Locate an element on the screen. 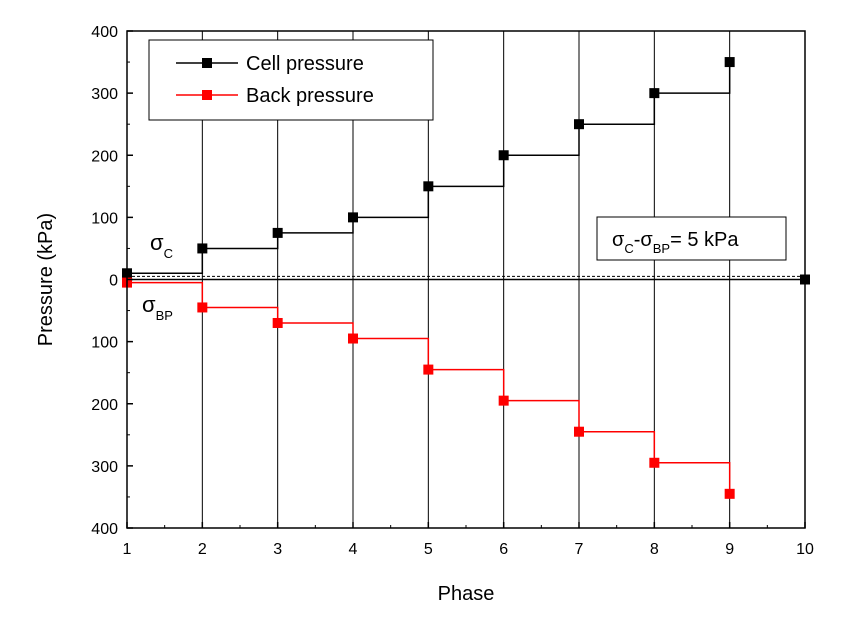 The width and height of the screenshot is (848, 628). zero-lines is located at coordinates (466, 278).